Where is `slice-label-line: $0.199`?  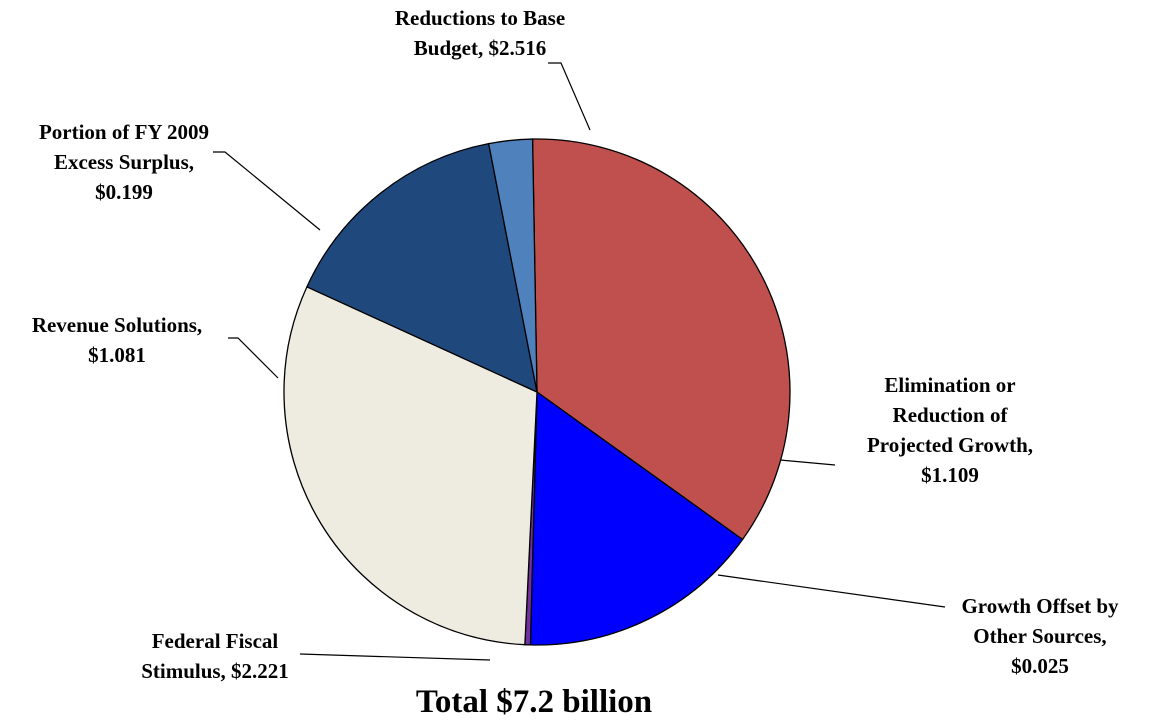
slice-label-line: $0.199 is located at coordinates (124, 192).